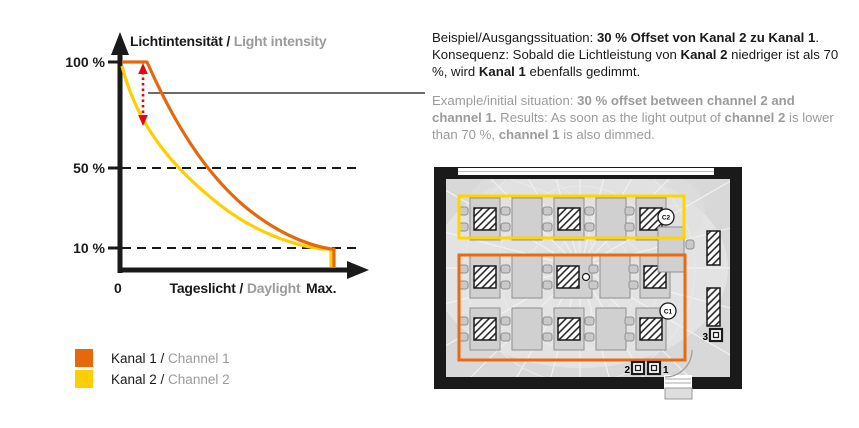 This screenshot has width=859, height=428. Describe the element at coordinates (84, 379) in the screenshot. I see `kanal2-color-swatch` at that location.